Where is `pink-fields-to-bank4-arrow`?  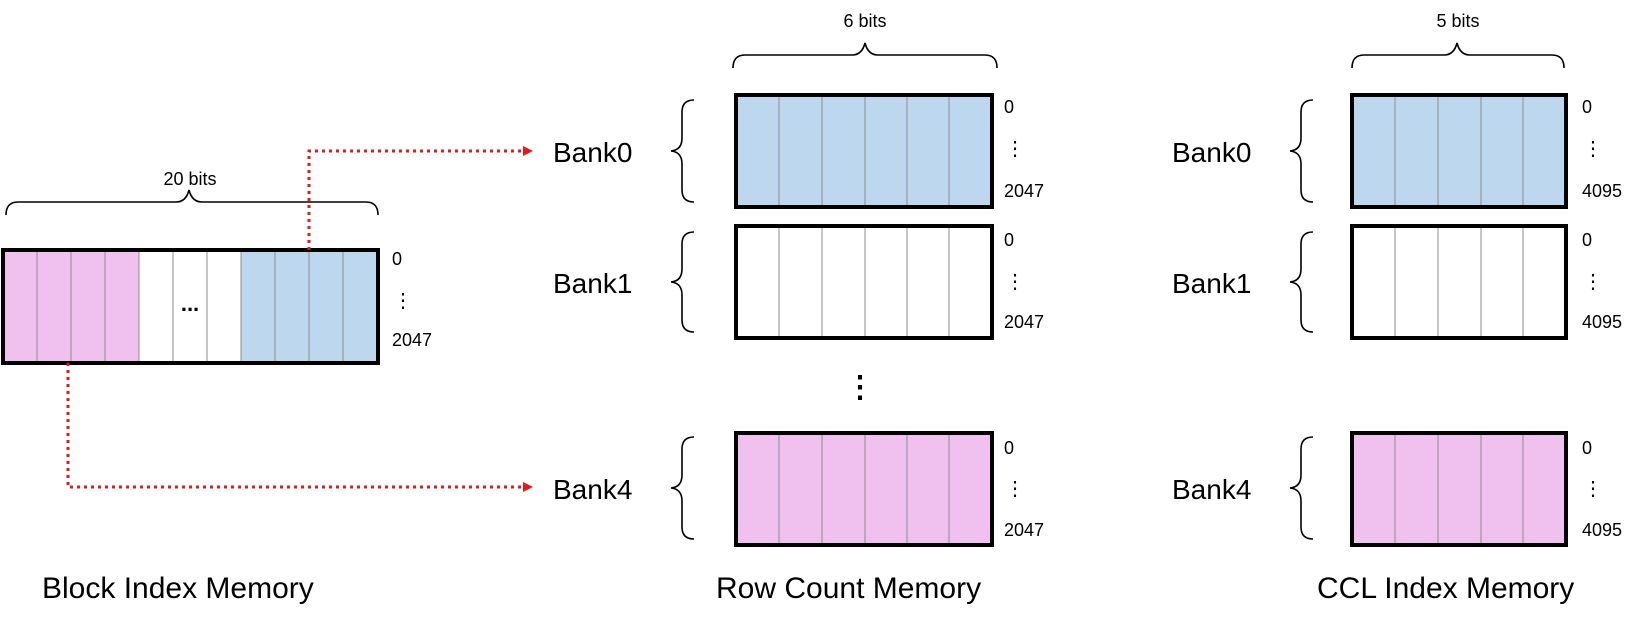
pink-fields-to-bank4-arrow is located at coordinates (299, 427).